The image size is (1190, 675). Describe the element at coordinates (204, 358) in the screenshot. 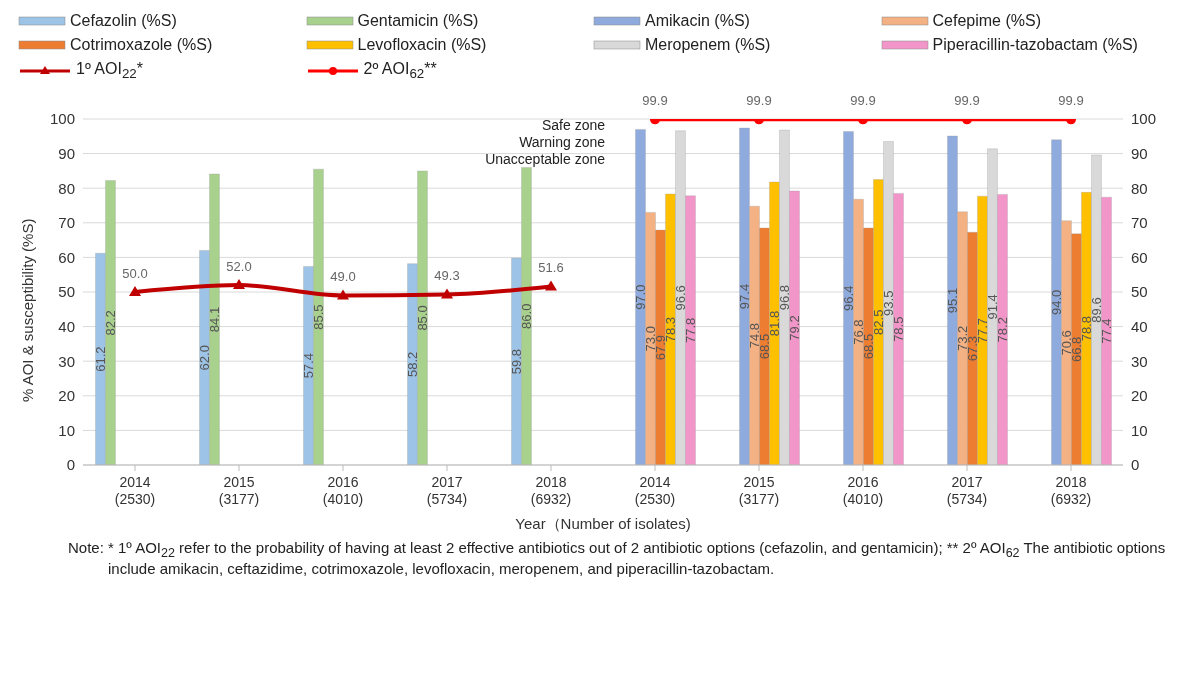

I see `data-label: 62.0` at that location.